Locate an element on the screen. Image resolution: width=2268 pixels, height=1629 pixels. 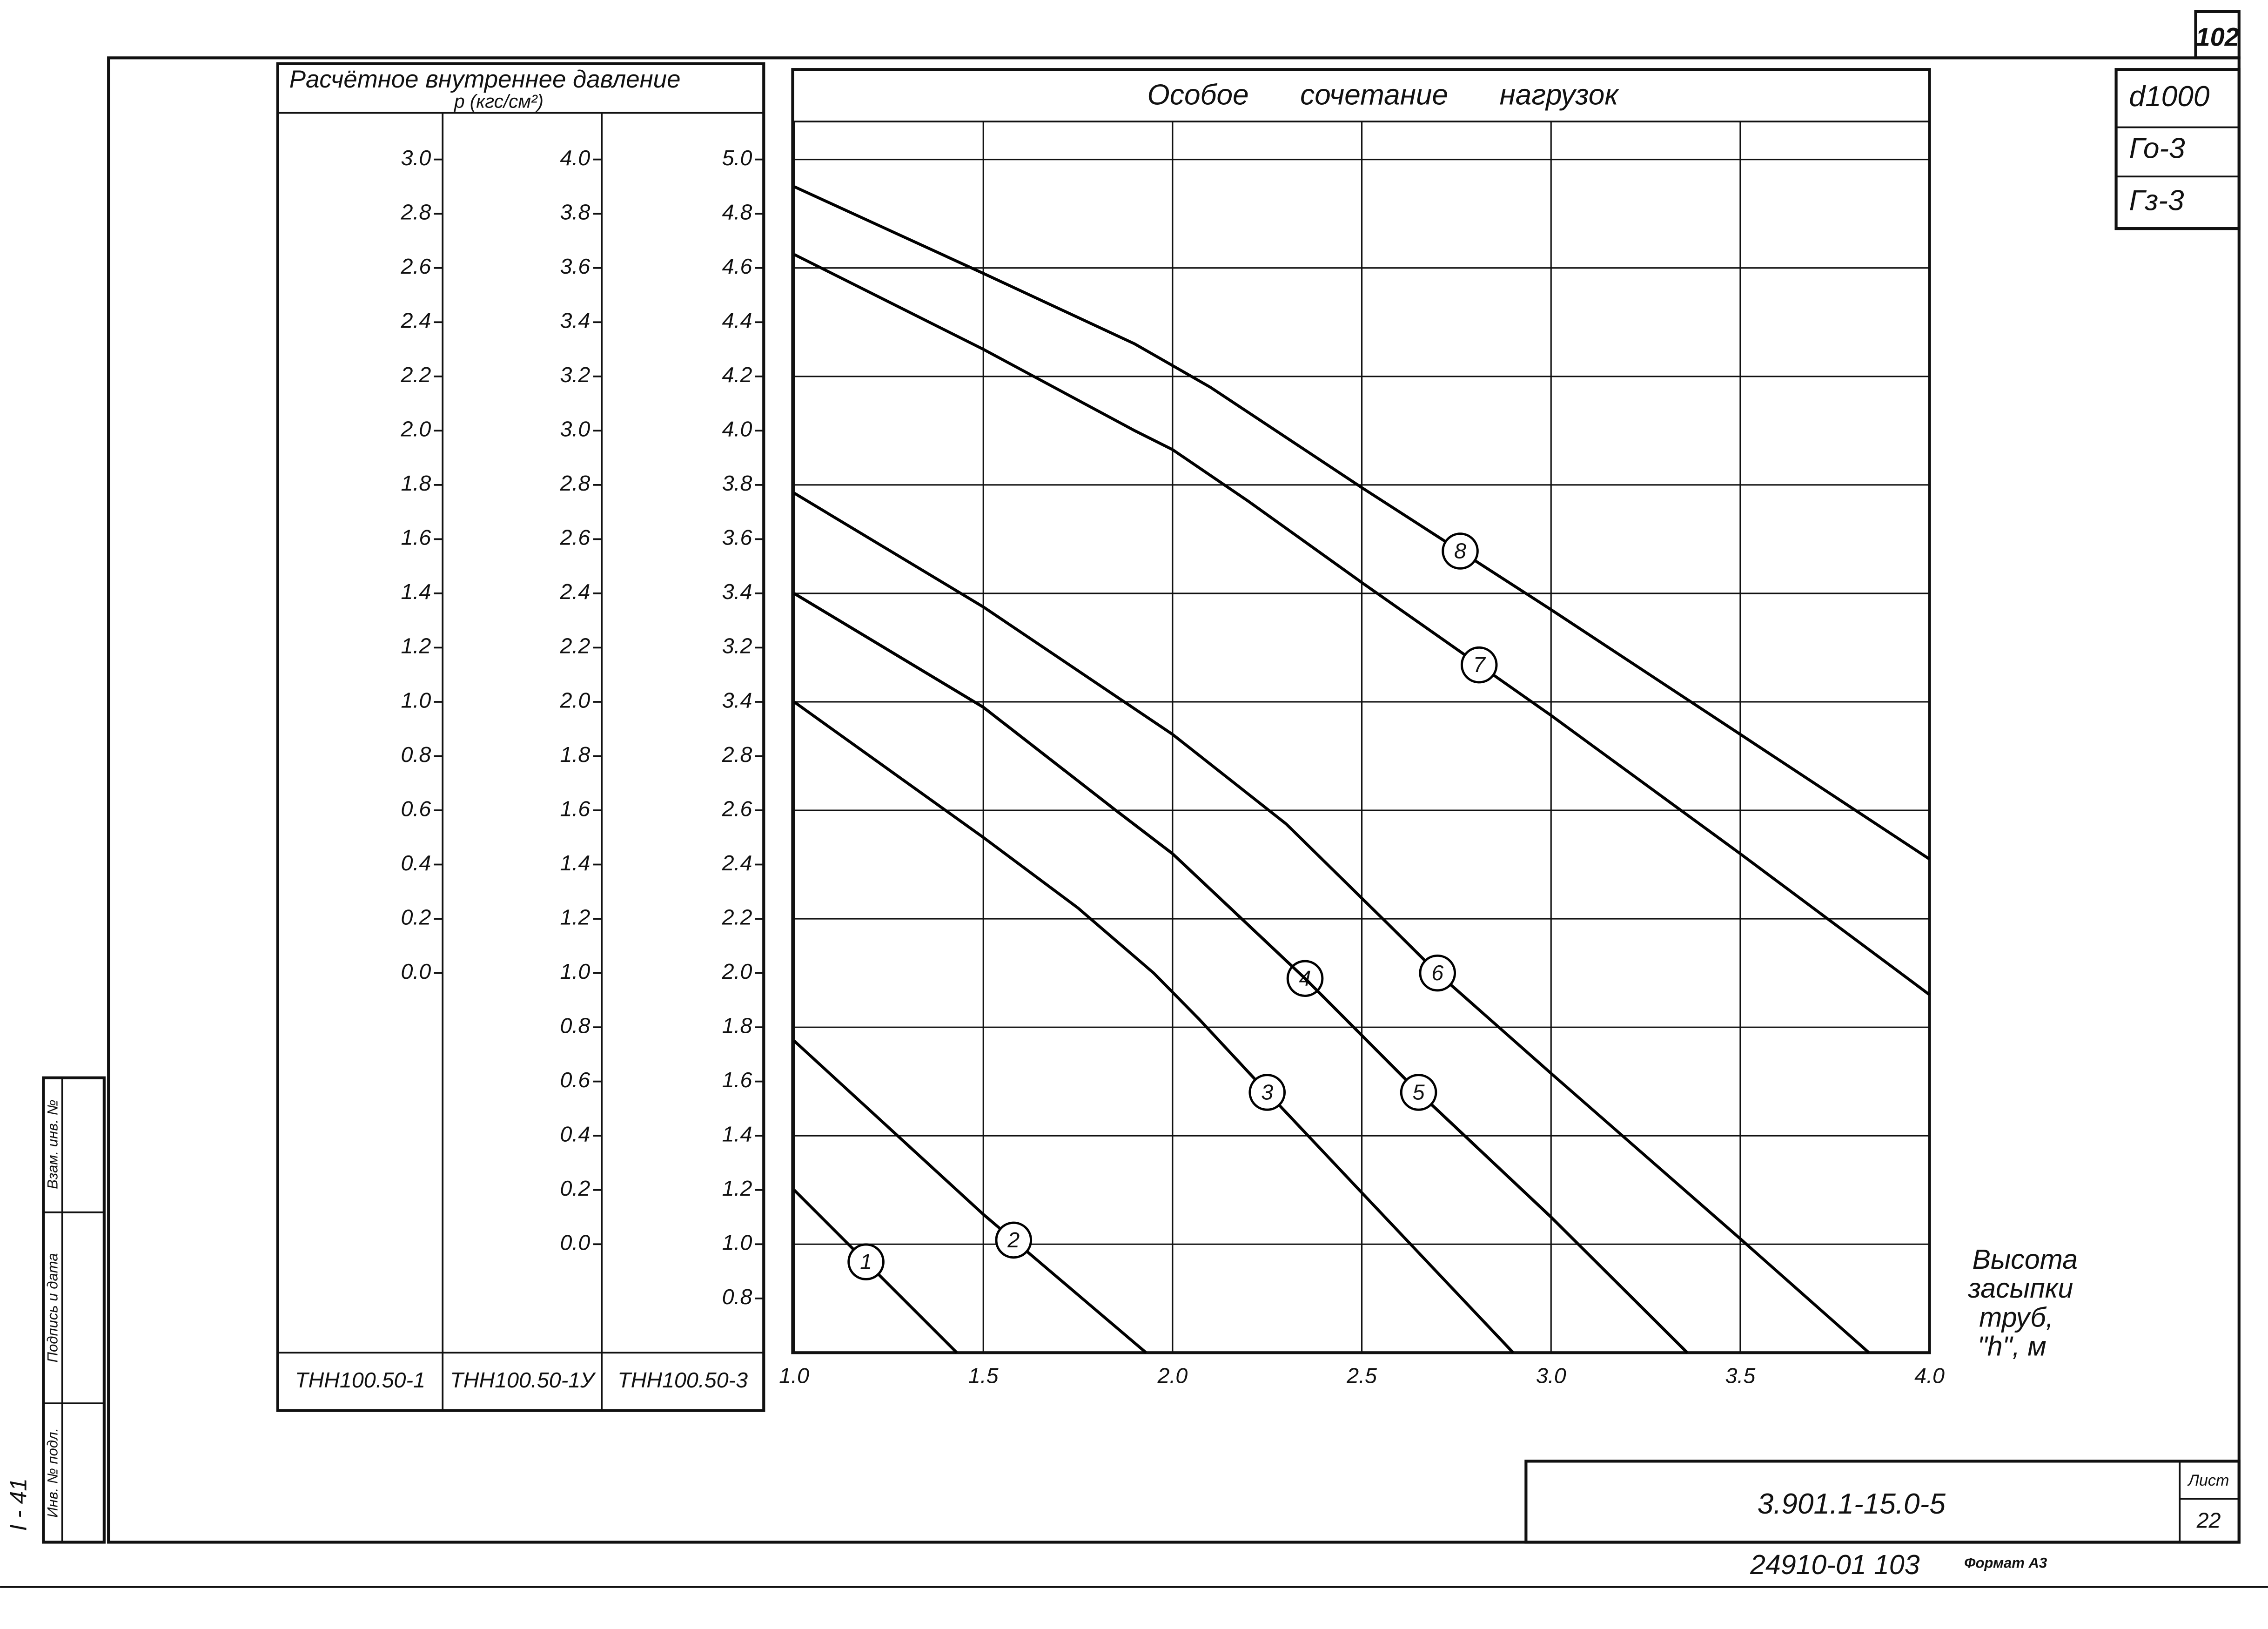
x-axis-title: засыпки is located at coordinates (2020, 1288).